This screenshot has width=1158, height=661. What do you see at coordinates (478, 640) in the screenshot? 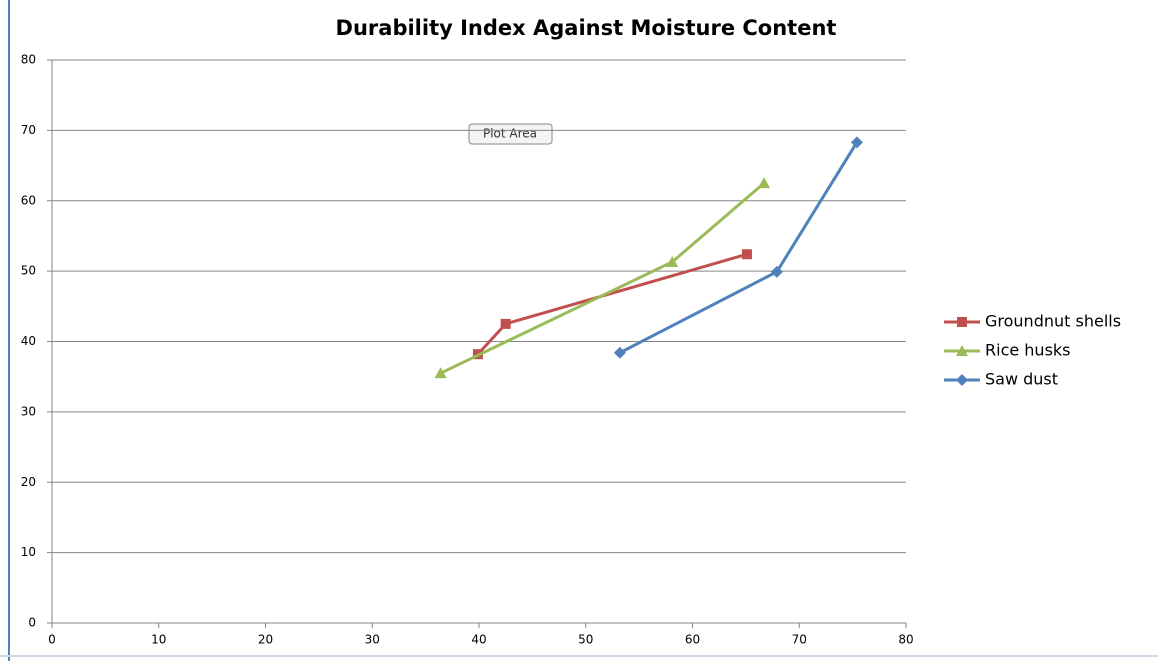
I see `x-tick-label: 40` at bounding box center [478, 640].